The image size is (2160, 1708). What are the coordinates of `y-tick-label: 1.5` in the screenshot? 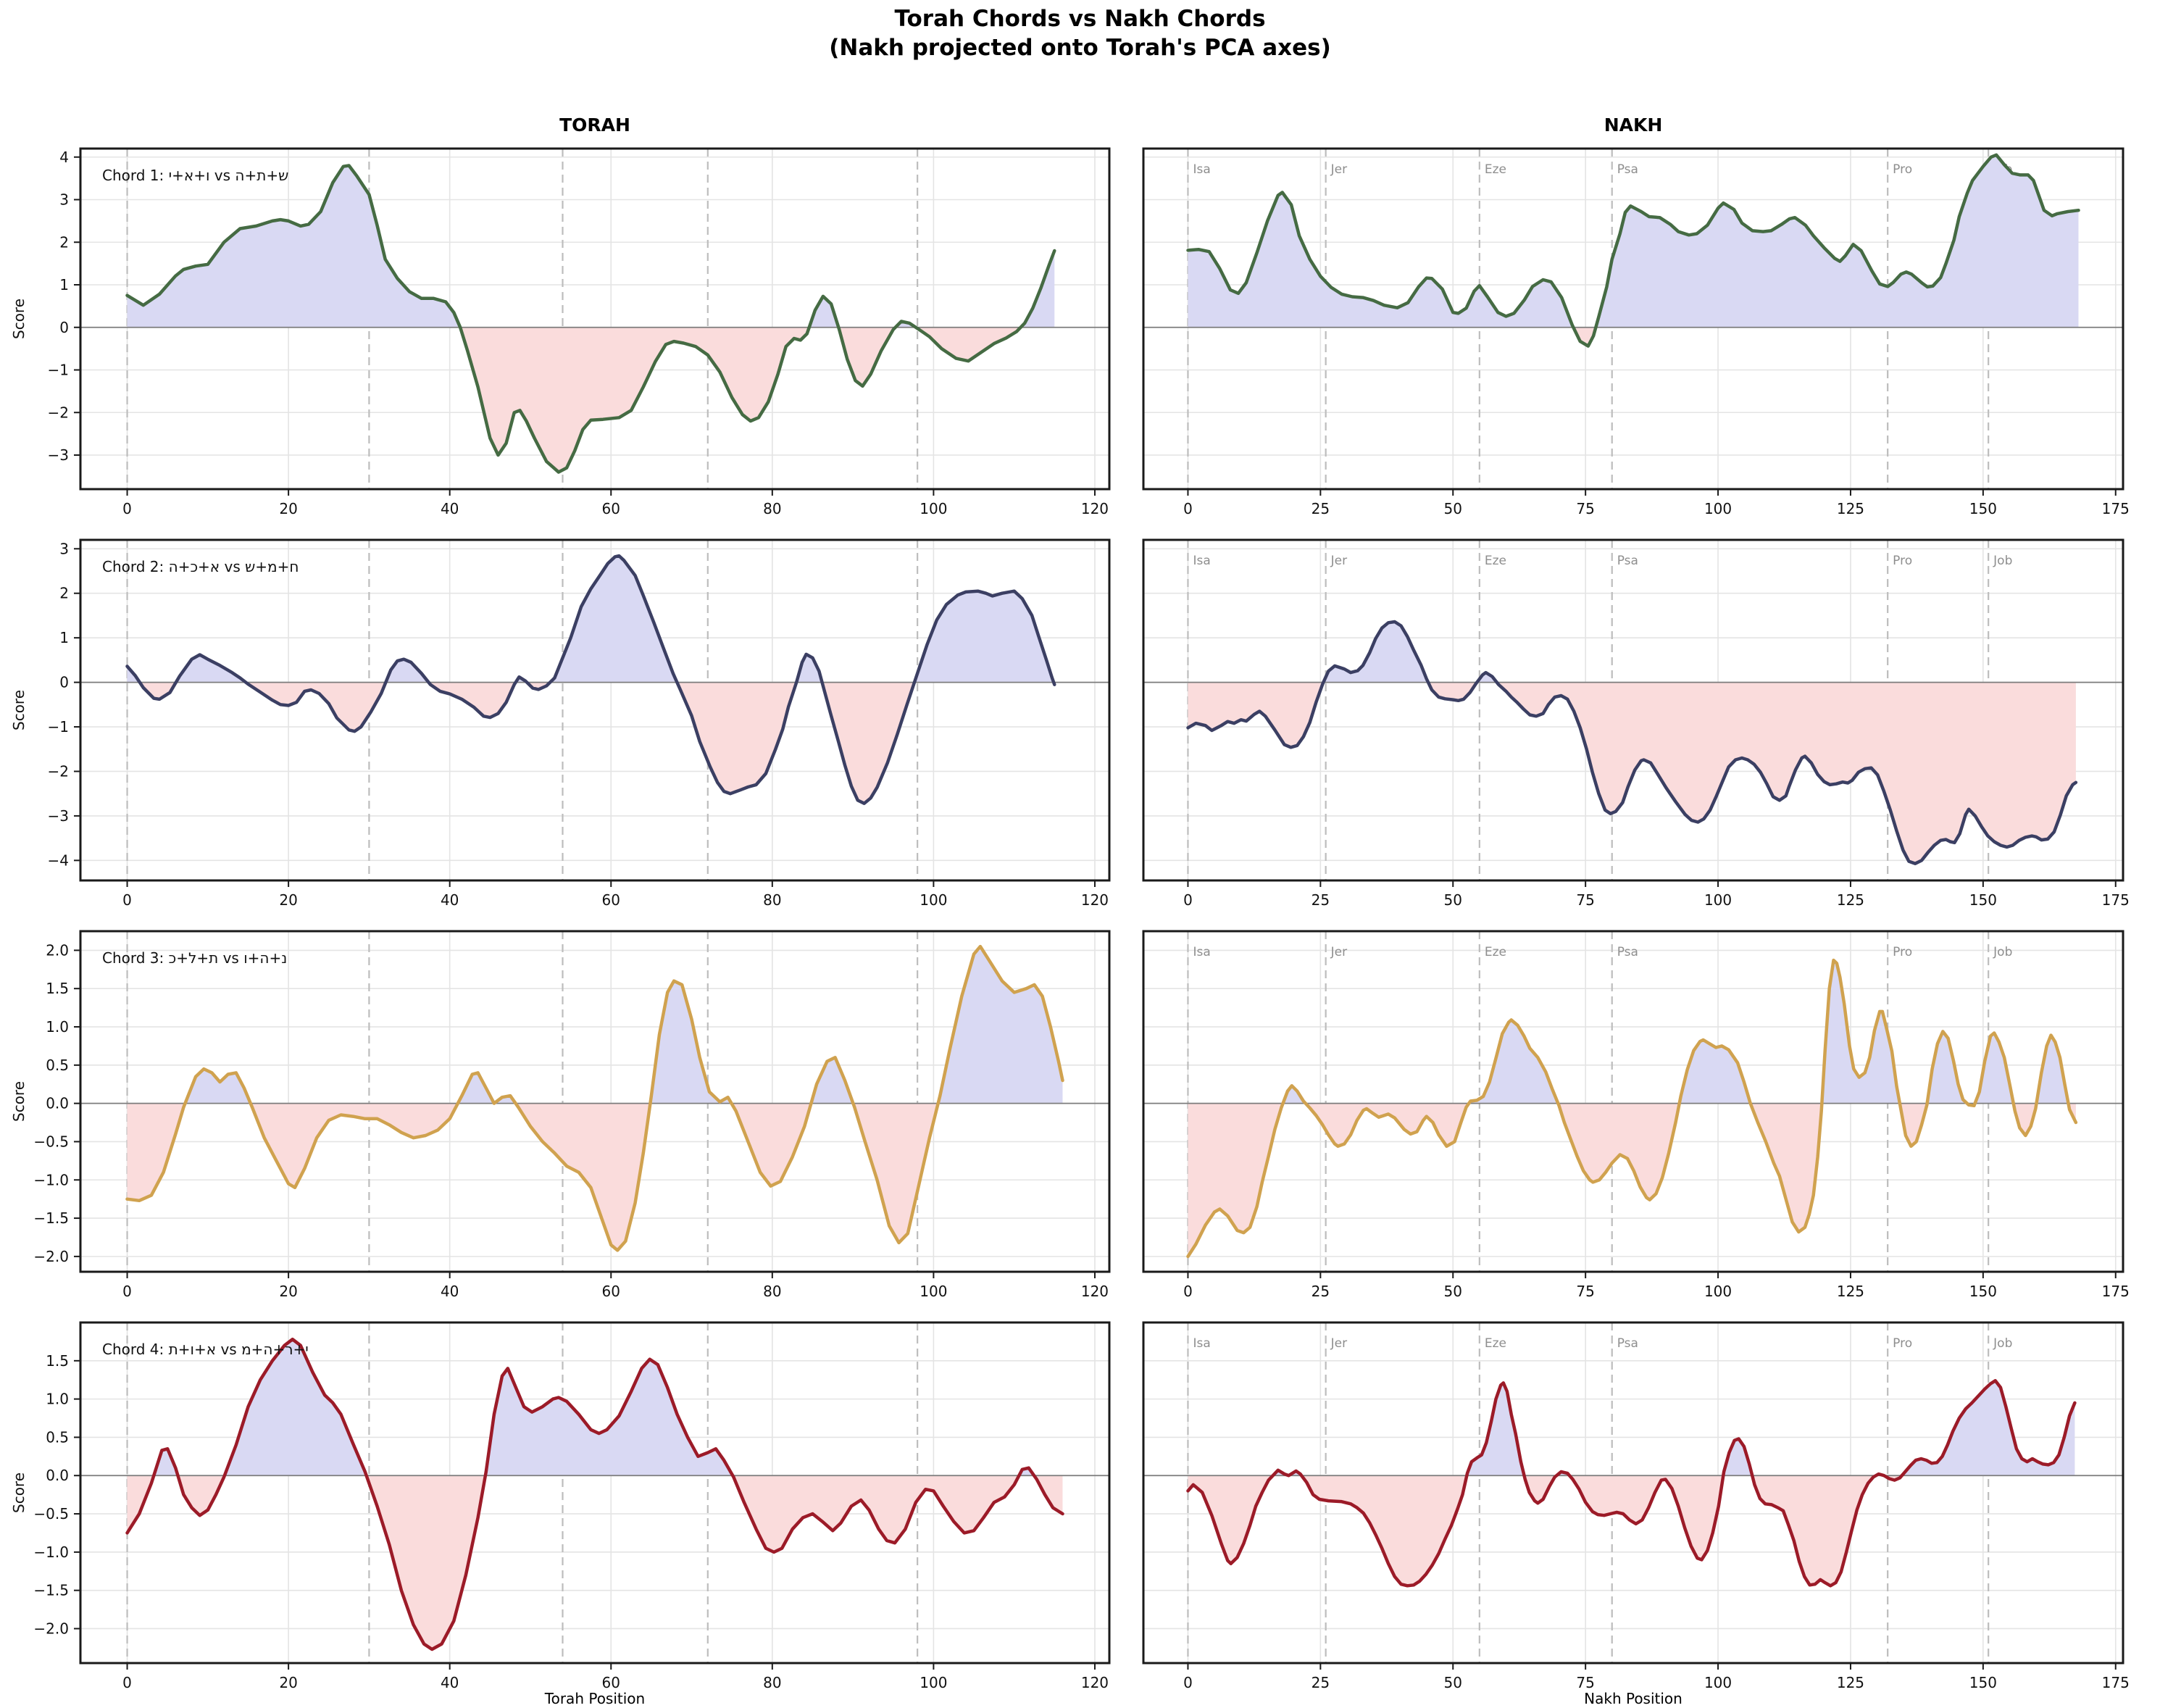 It's located at (58, 988).